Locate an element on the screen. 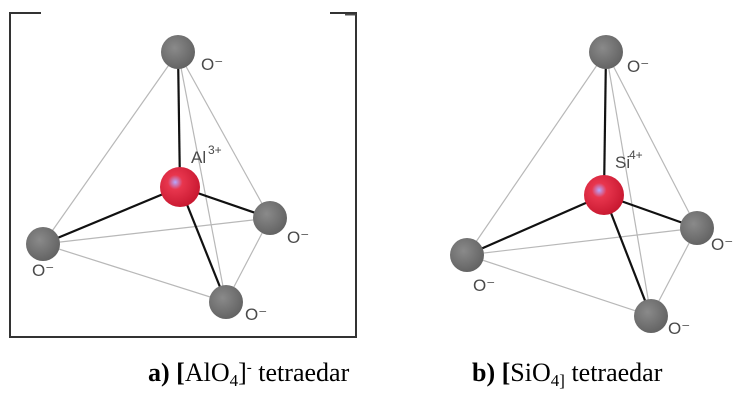 This screenshot has height=397, width=741. center-atom-si is located at coordinates (604, 195).